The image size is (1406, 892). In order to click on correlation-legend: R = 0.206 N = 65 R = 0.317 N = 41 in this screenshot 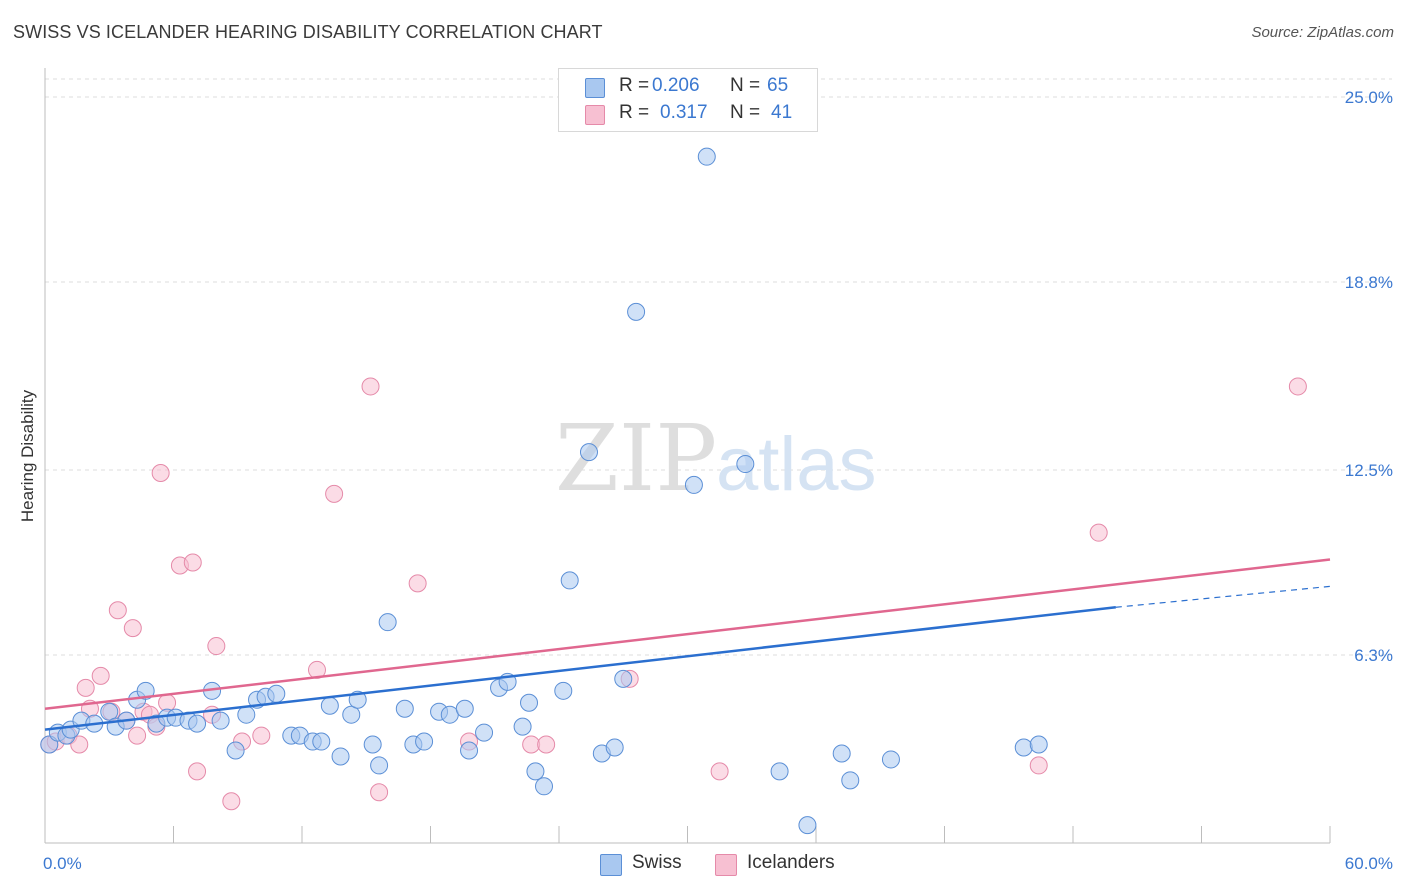, I will do `click(688, 100)`.